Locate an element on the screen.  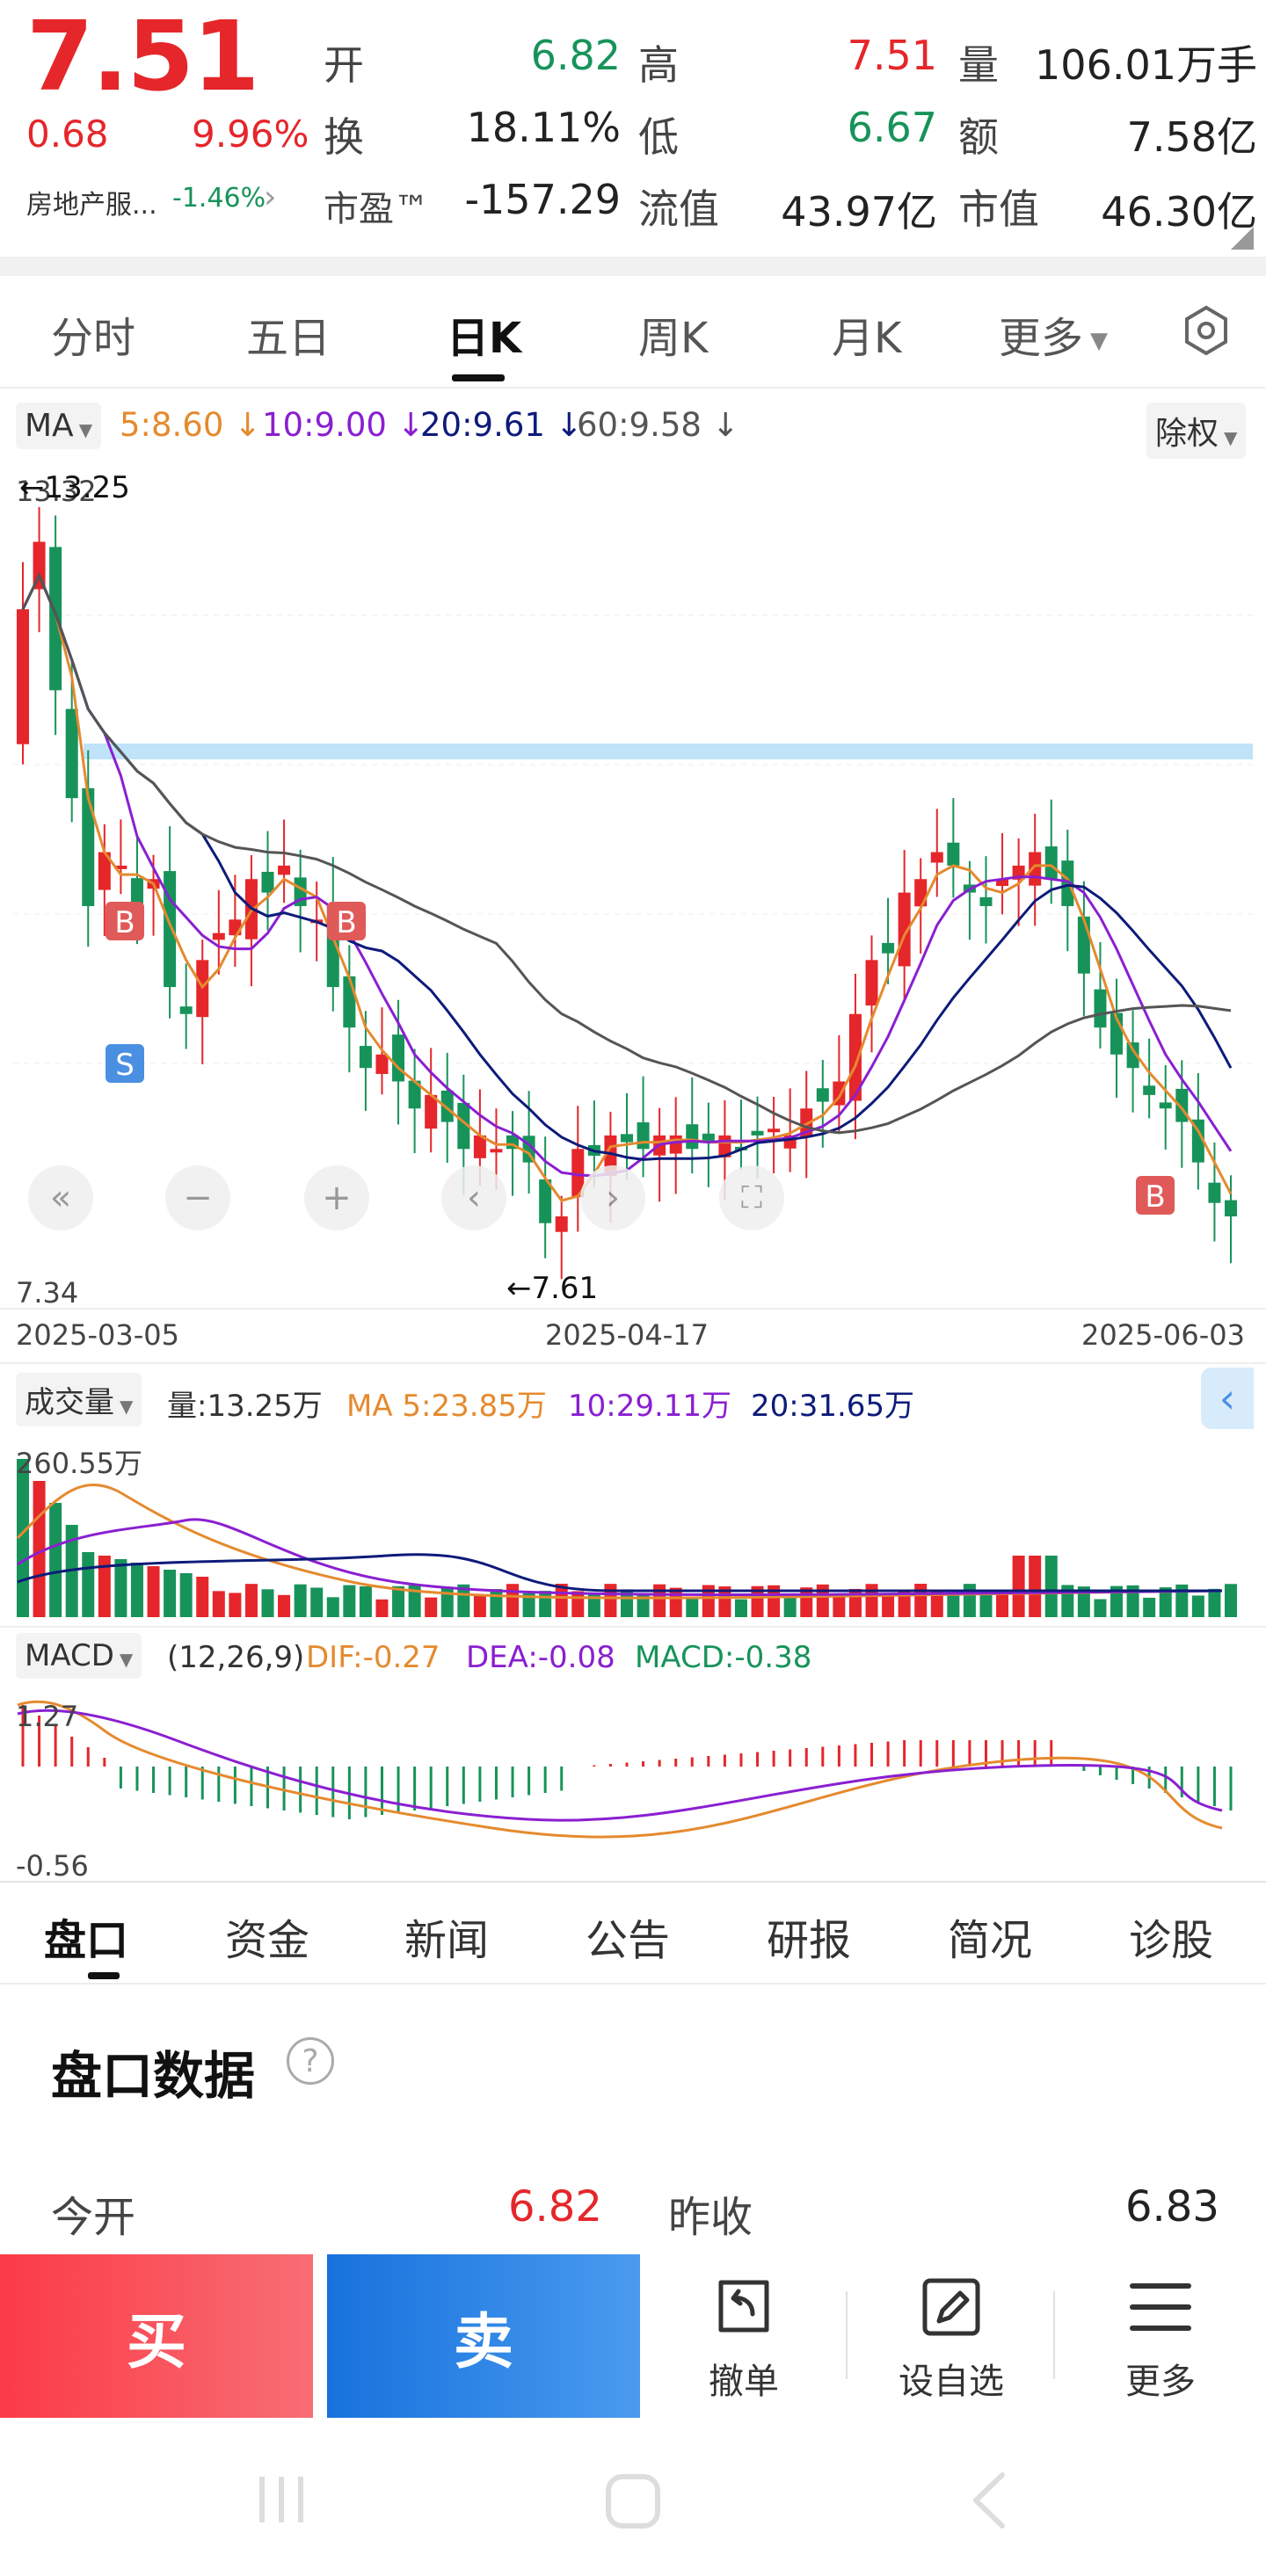
scroll-right-button: › is located at coordinates (612, 1197).